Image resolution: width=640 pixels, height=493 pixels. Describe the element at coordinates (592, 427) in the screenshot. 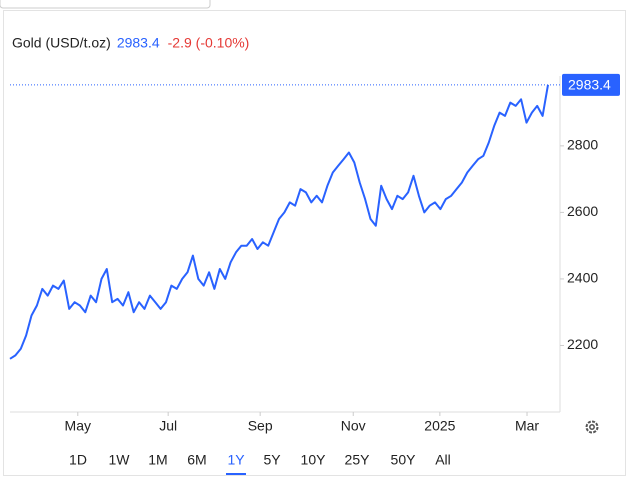

I see `settings-icon` at that location.